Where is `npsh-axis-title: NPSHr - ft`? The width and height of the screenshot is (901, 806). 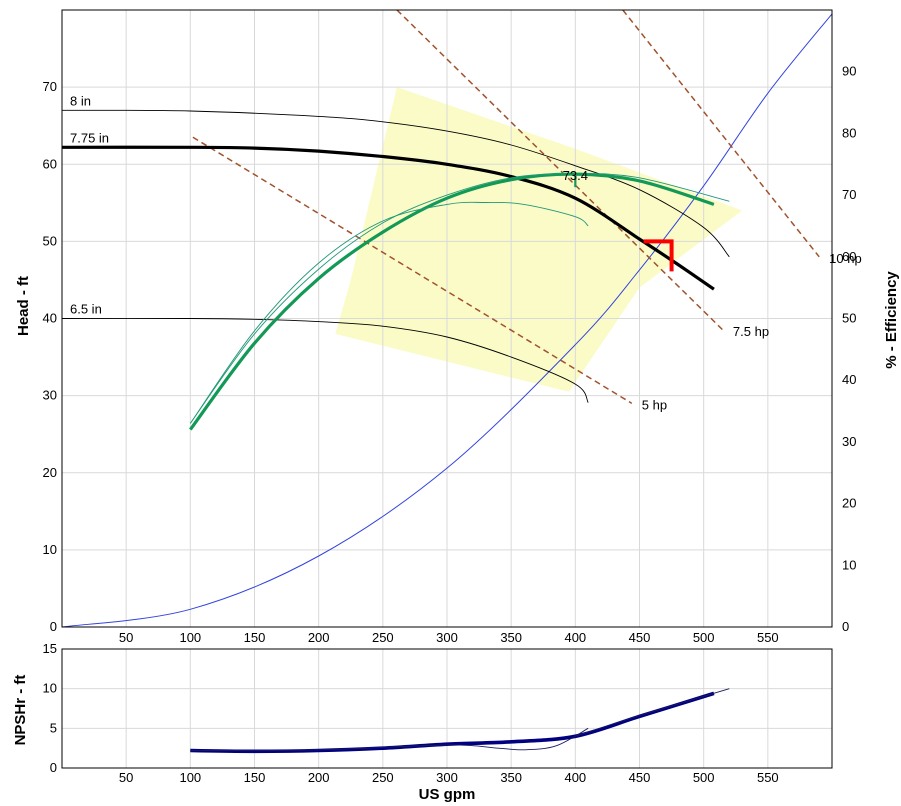
npsh-axis-title: NPSHr - ft is located at coordinates (20, 710).